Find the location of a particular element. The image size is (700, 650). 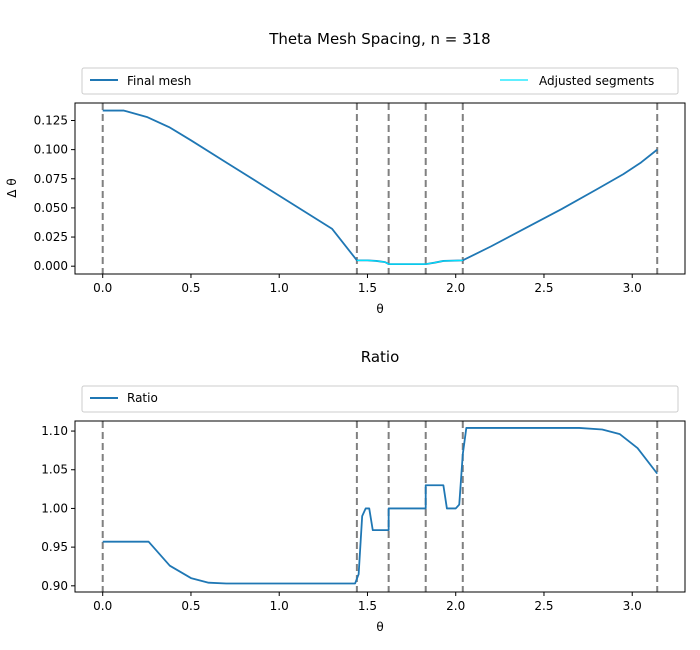

series-line-adjusted-segments is located at coordinates (409, 262).